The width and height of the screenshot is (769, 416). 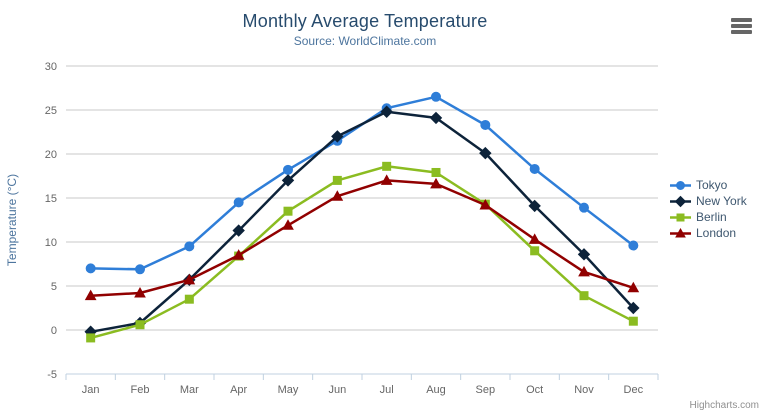 What do you see at coordinates (51, 67) in the screenshot?
I see `y-axis-label: 30` at bounding box center [51, 67].